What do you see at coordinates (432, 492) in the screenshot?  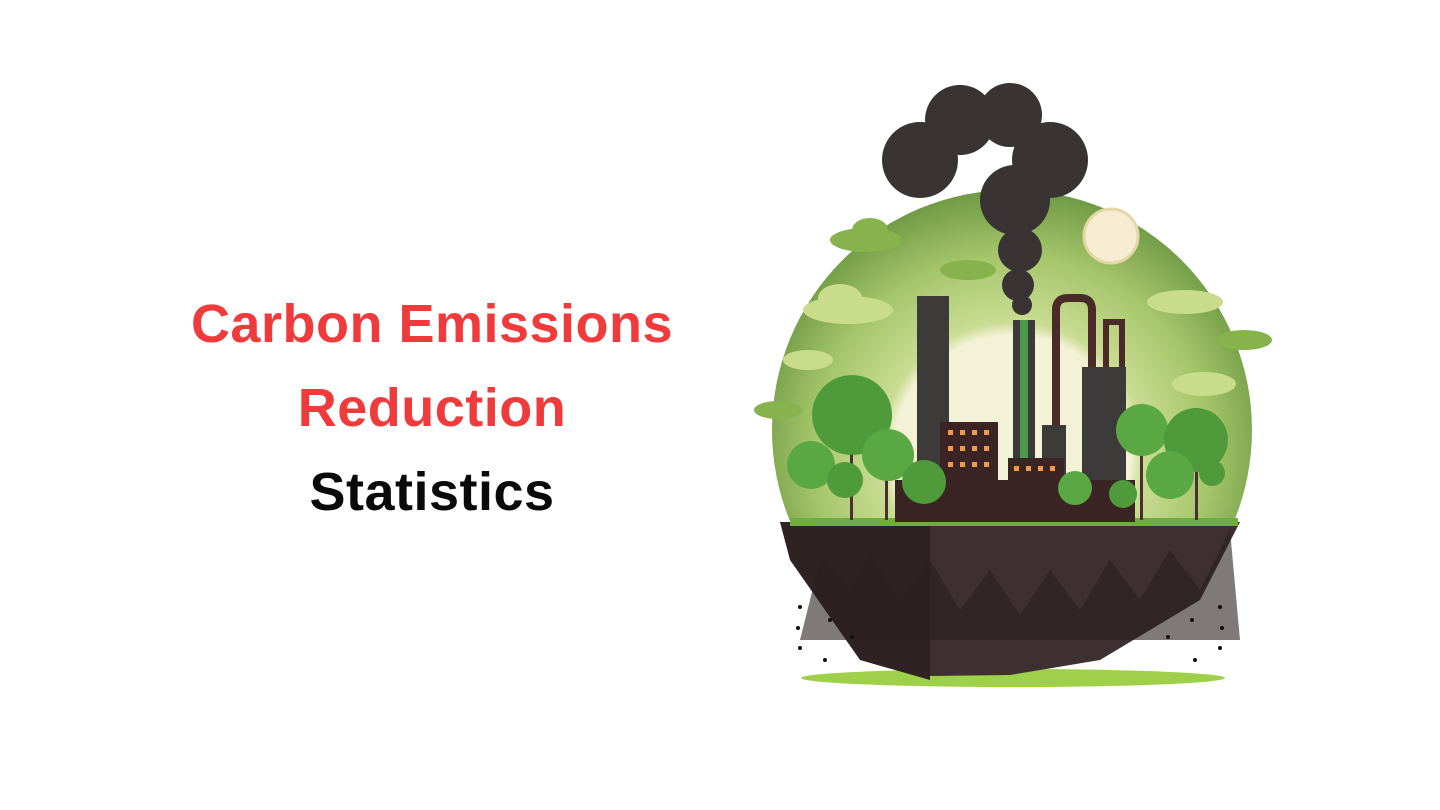 I see `title-line-statistics: Statistics` at bounding box center [432, 492].